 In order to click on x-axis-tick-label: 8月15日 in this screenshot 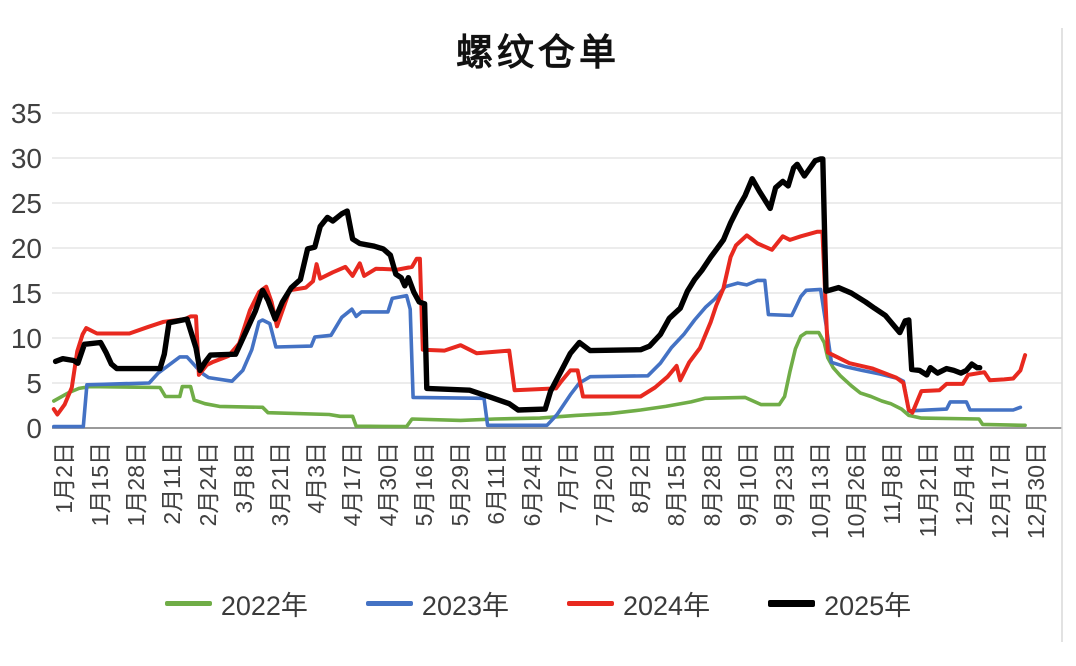, I will do `click(676, 484)`.